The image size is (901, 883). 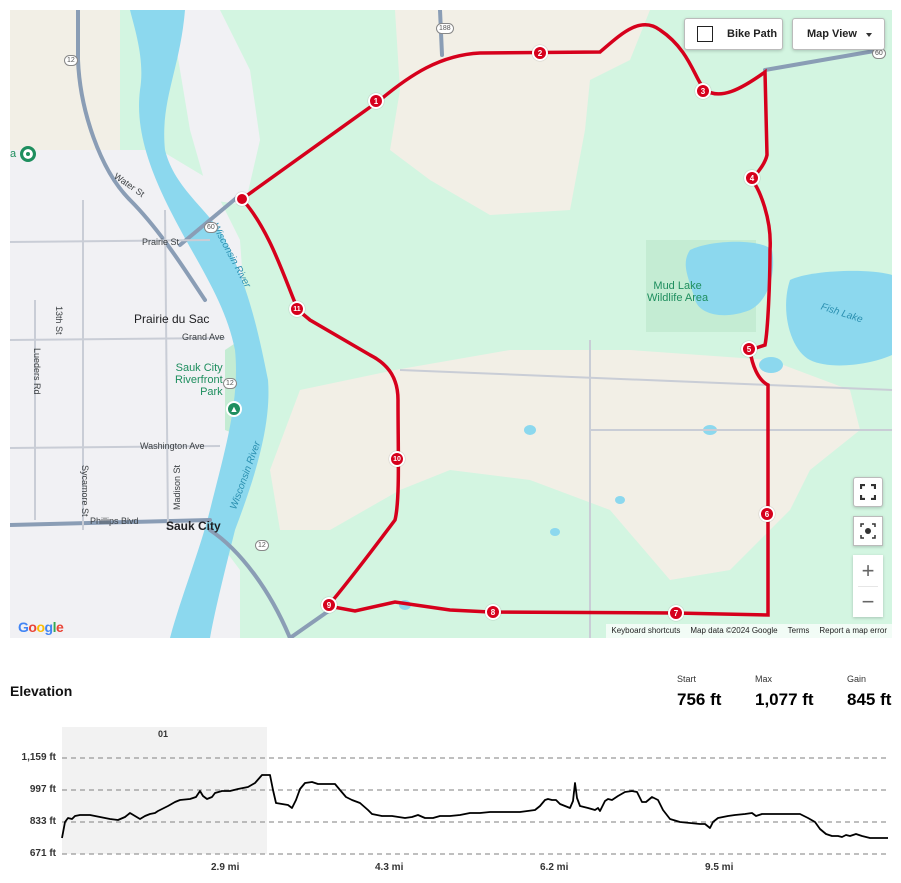 What do you see at coordinates (493, 612) in the screenshot?
I see `mile-marker-8: 8` at bounding box center [493, 612].